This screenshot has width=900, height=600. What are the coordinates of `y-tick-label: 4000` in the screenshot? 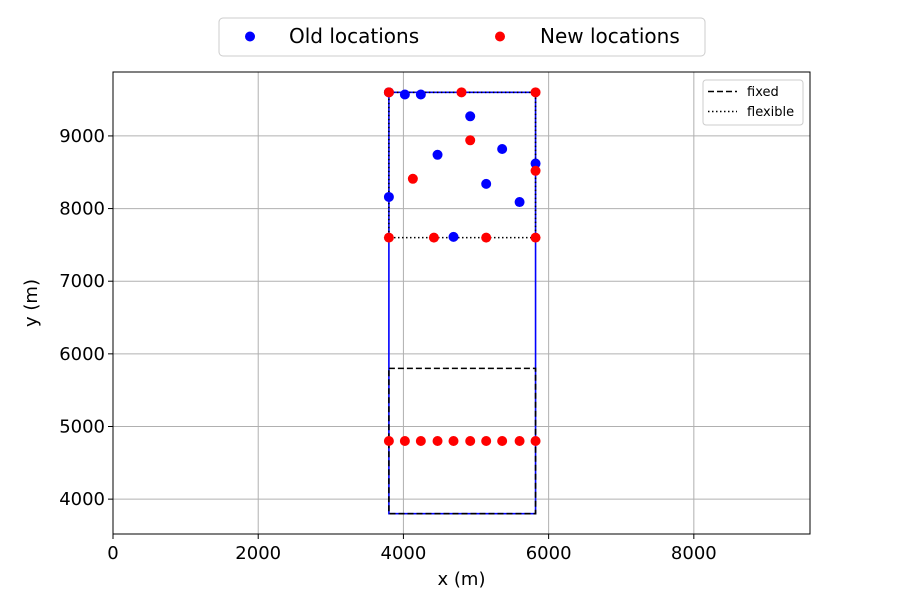 It's located at (82, 499).